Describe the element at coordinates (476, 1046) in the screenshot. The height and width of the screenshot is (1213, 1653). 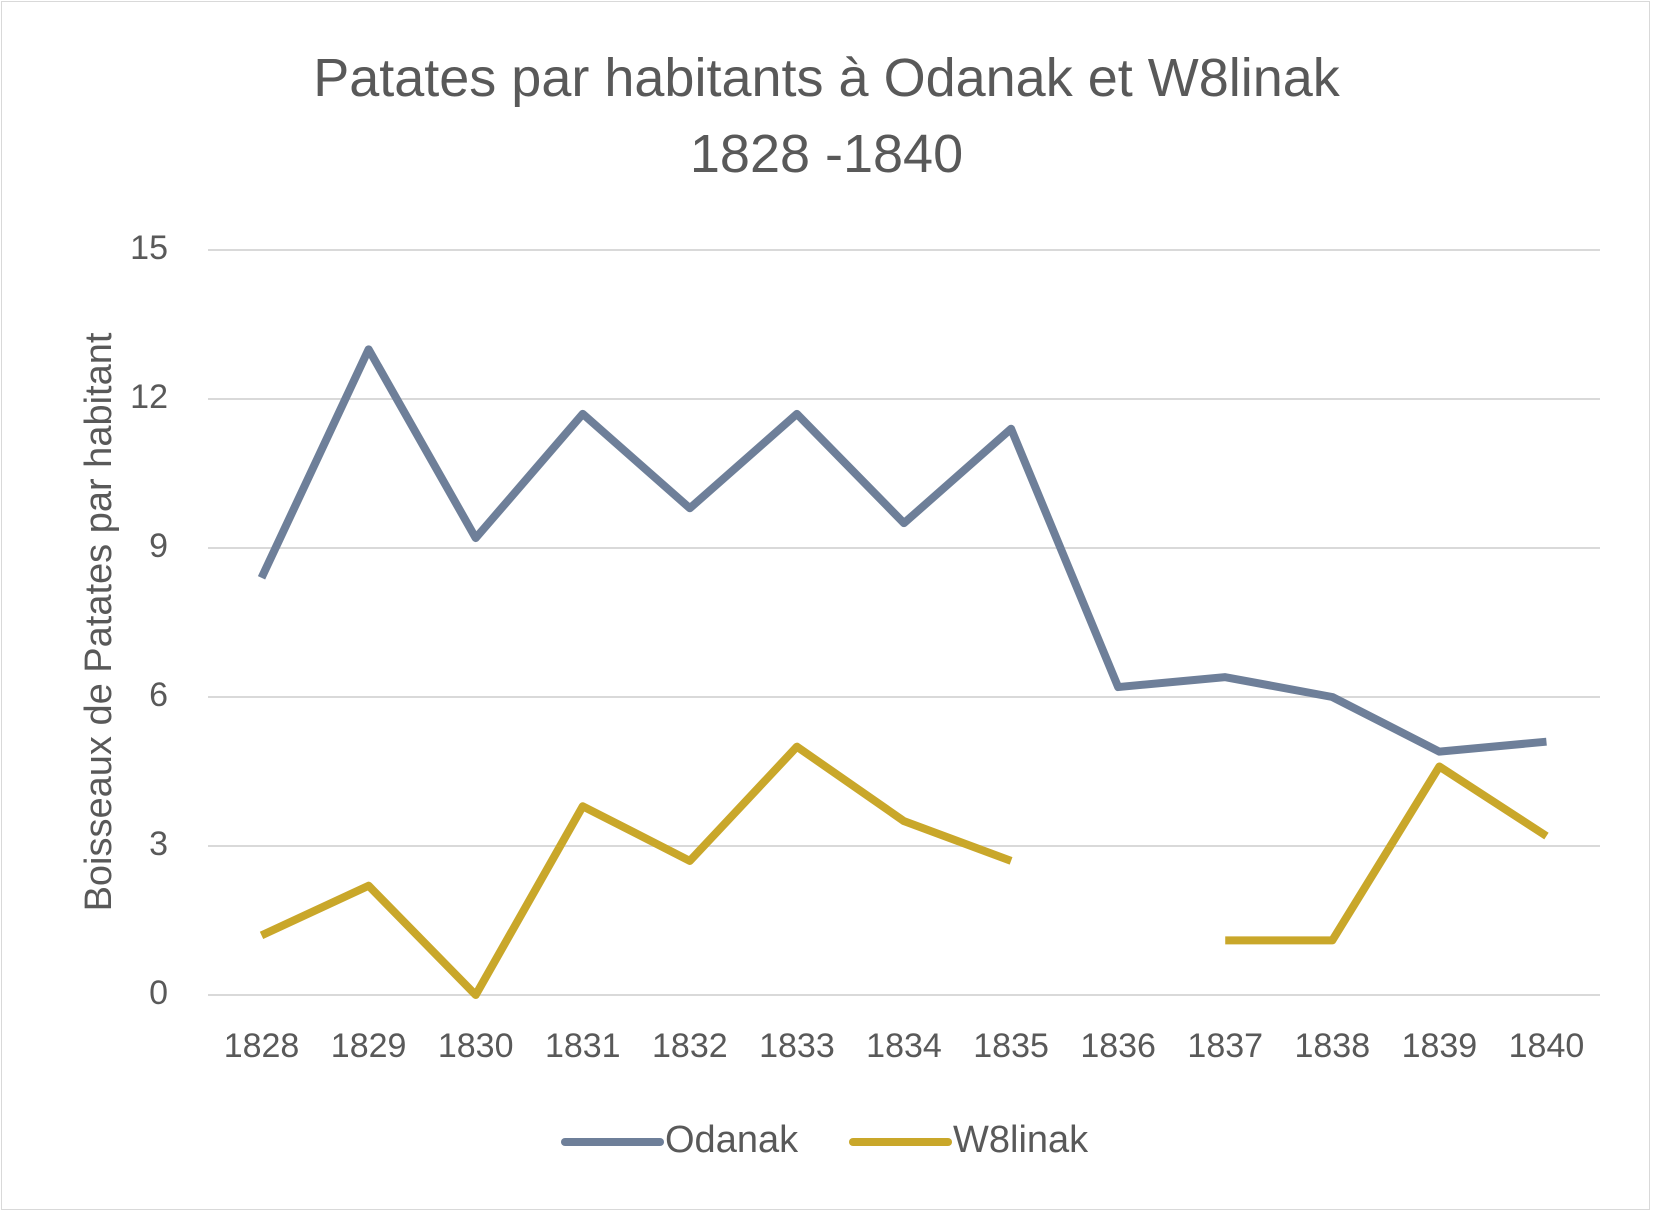
I see `x-tick-label: 1830` at that location.